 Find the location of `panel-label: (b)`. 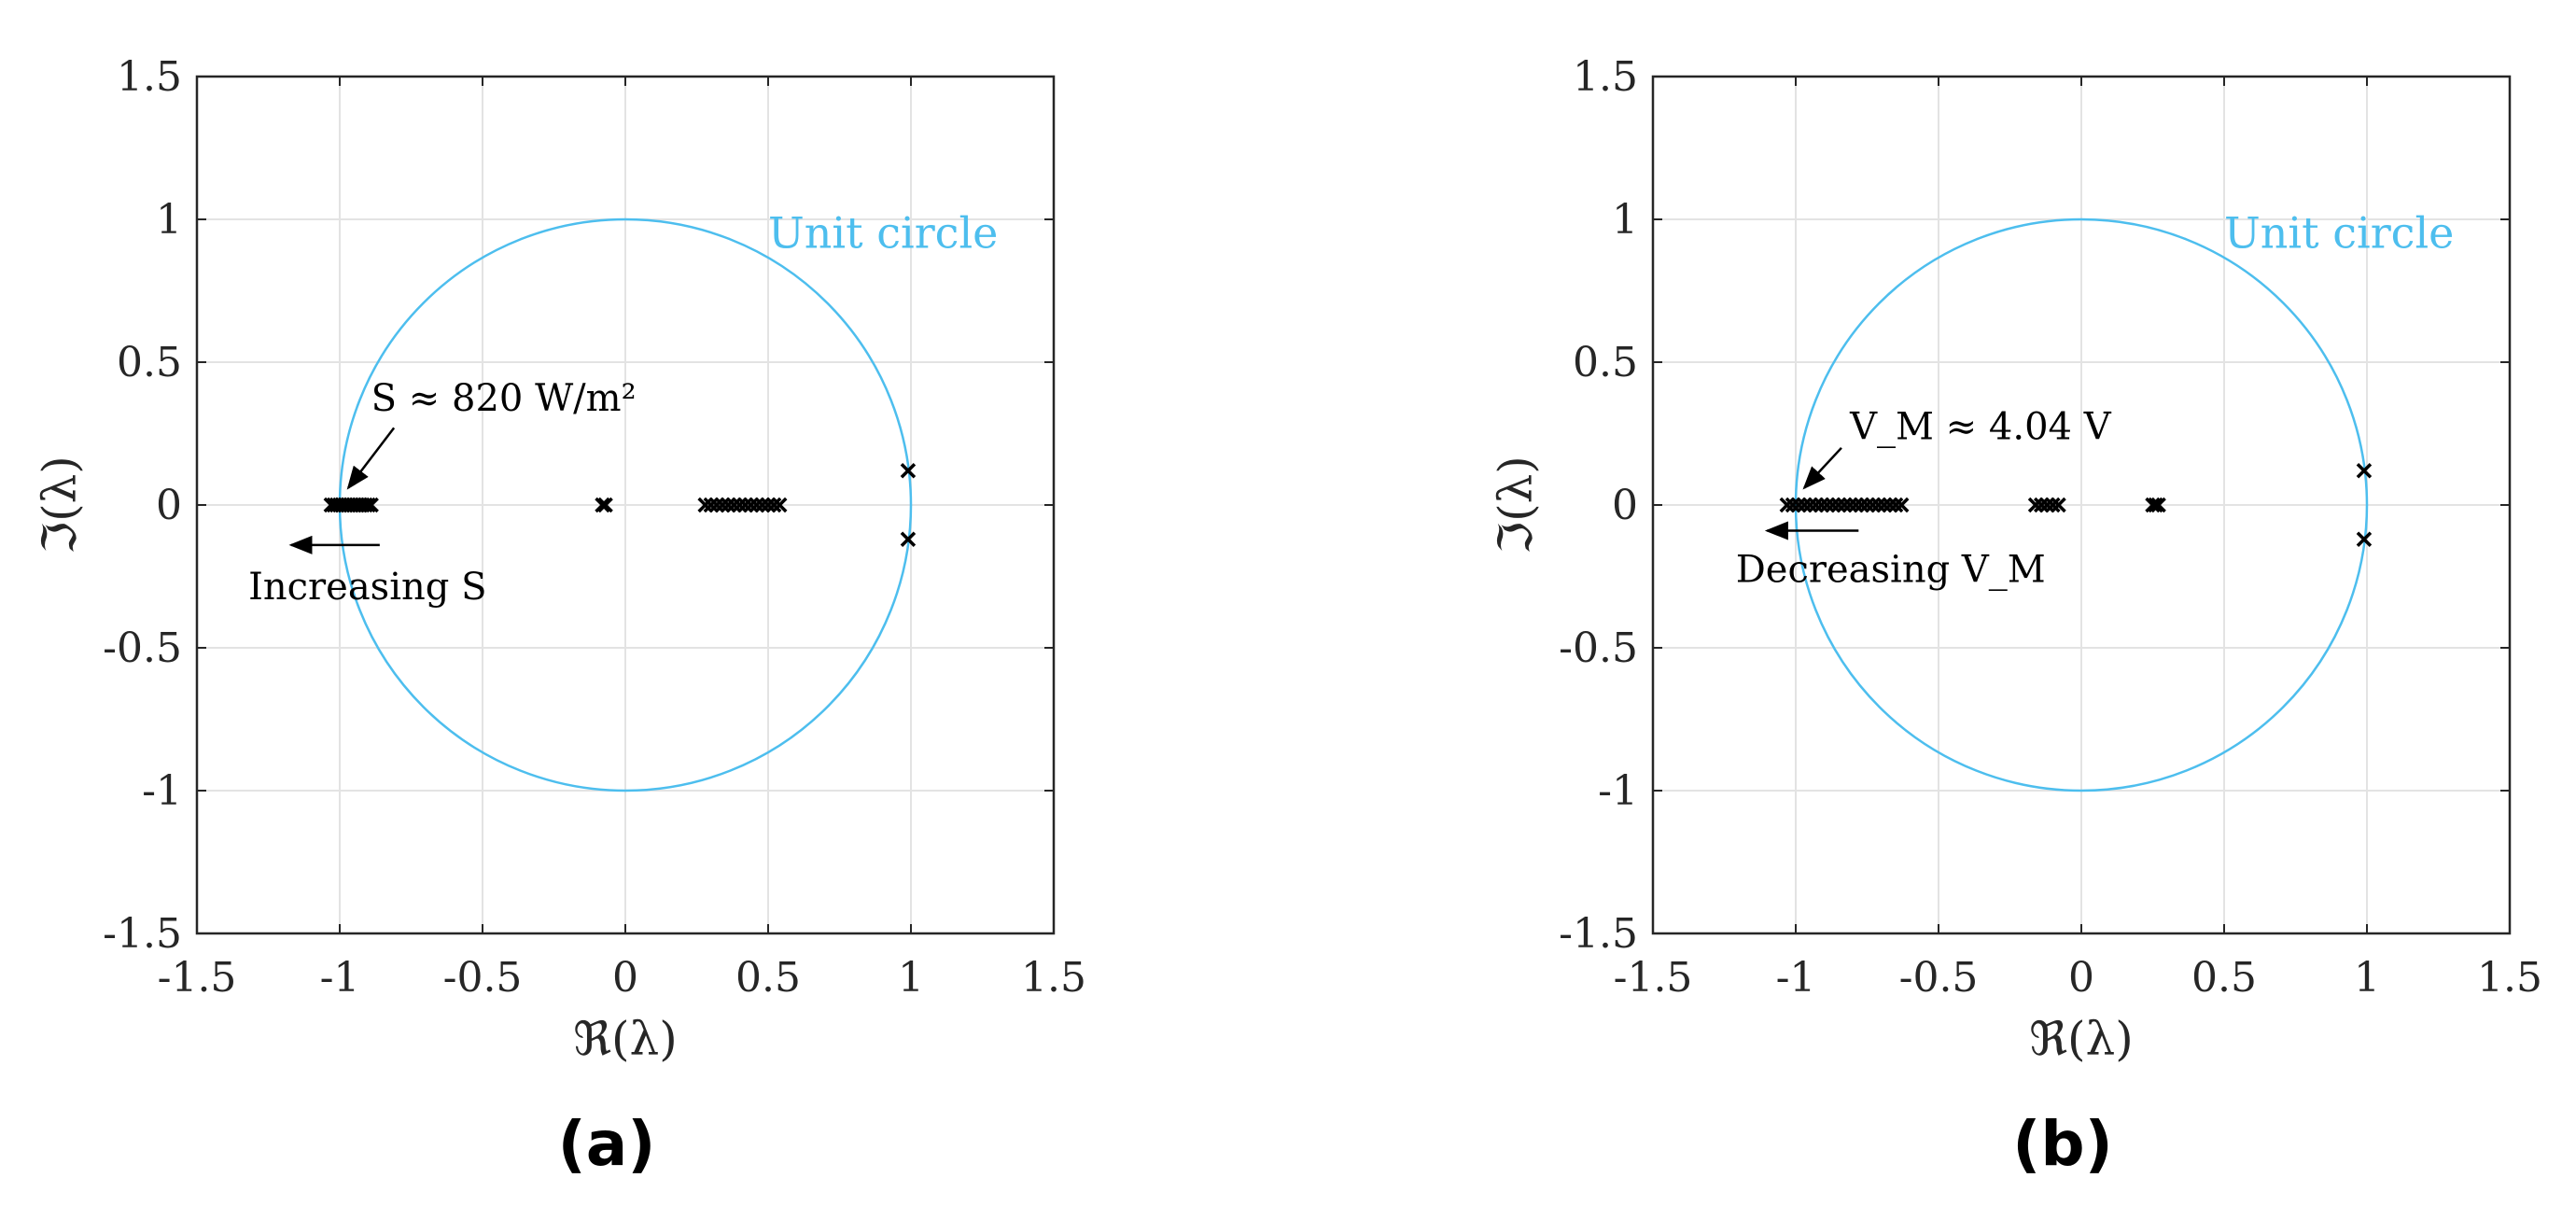

panel-label: (b) is located at coordinates (2062, 1144).